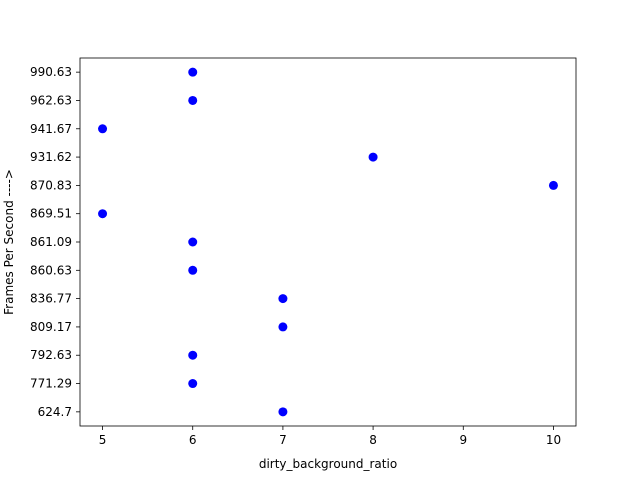  I want to click on y-axis-label: Frames Per Second ---->, so click(9, 242).